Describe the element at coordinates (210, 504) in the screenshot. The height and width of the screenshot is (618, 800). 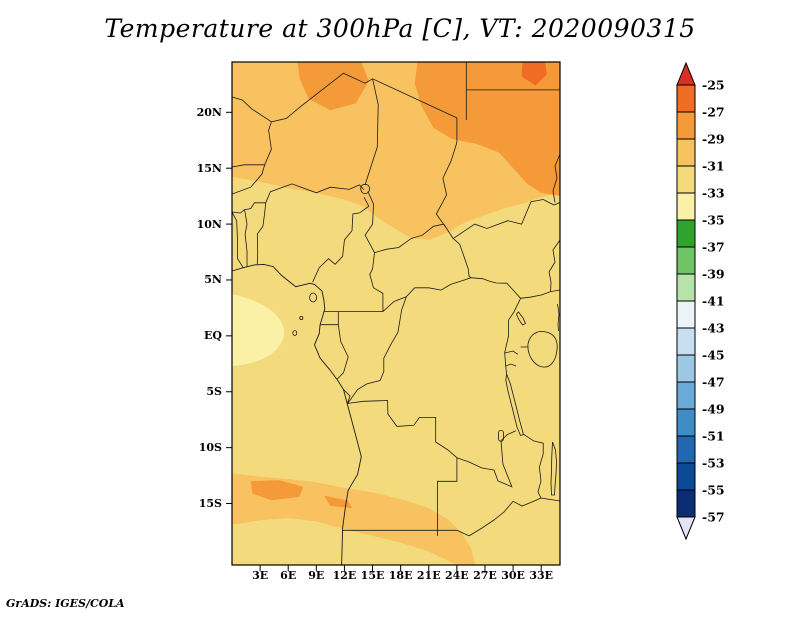
I see `y-axis-label: 15S` at that location.